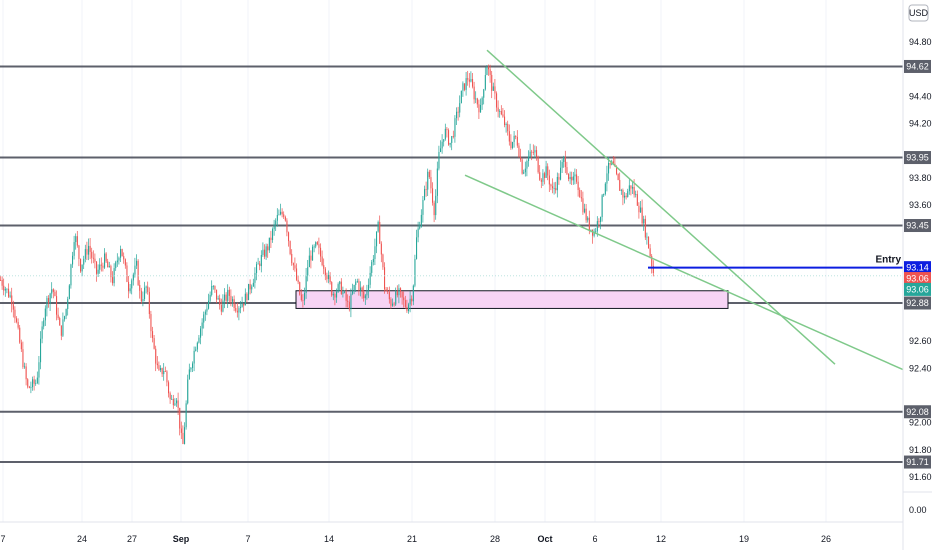 This screenshot has height=550, width=932. I want to click on time-axis-ticks: 7 24 27 Sep 7 14 21 28 Oct 6 12 19 26, so click(415, 539).